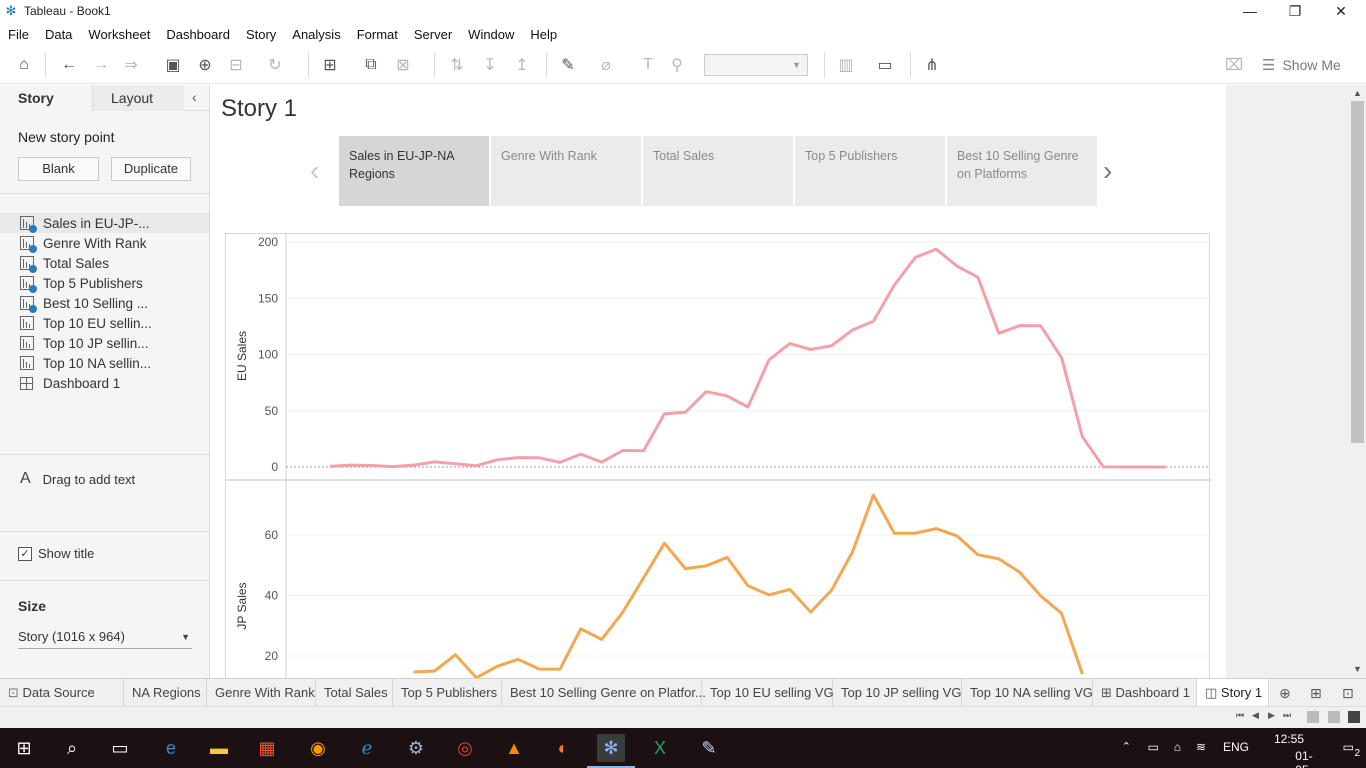 The image size is (1366, 768). I want to click on scroll-down-icon: ▼, so click(1357, 669).